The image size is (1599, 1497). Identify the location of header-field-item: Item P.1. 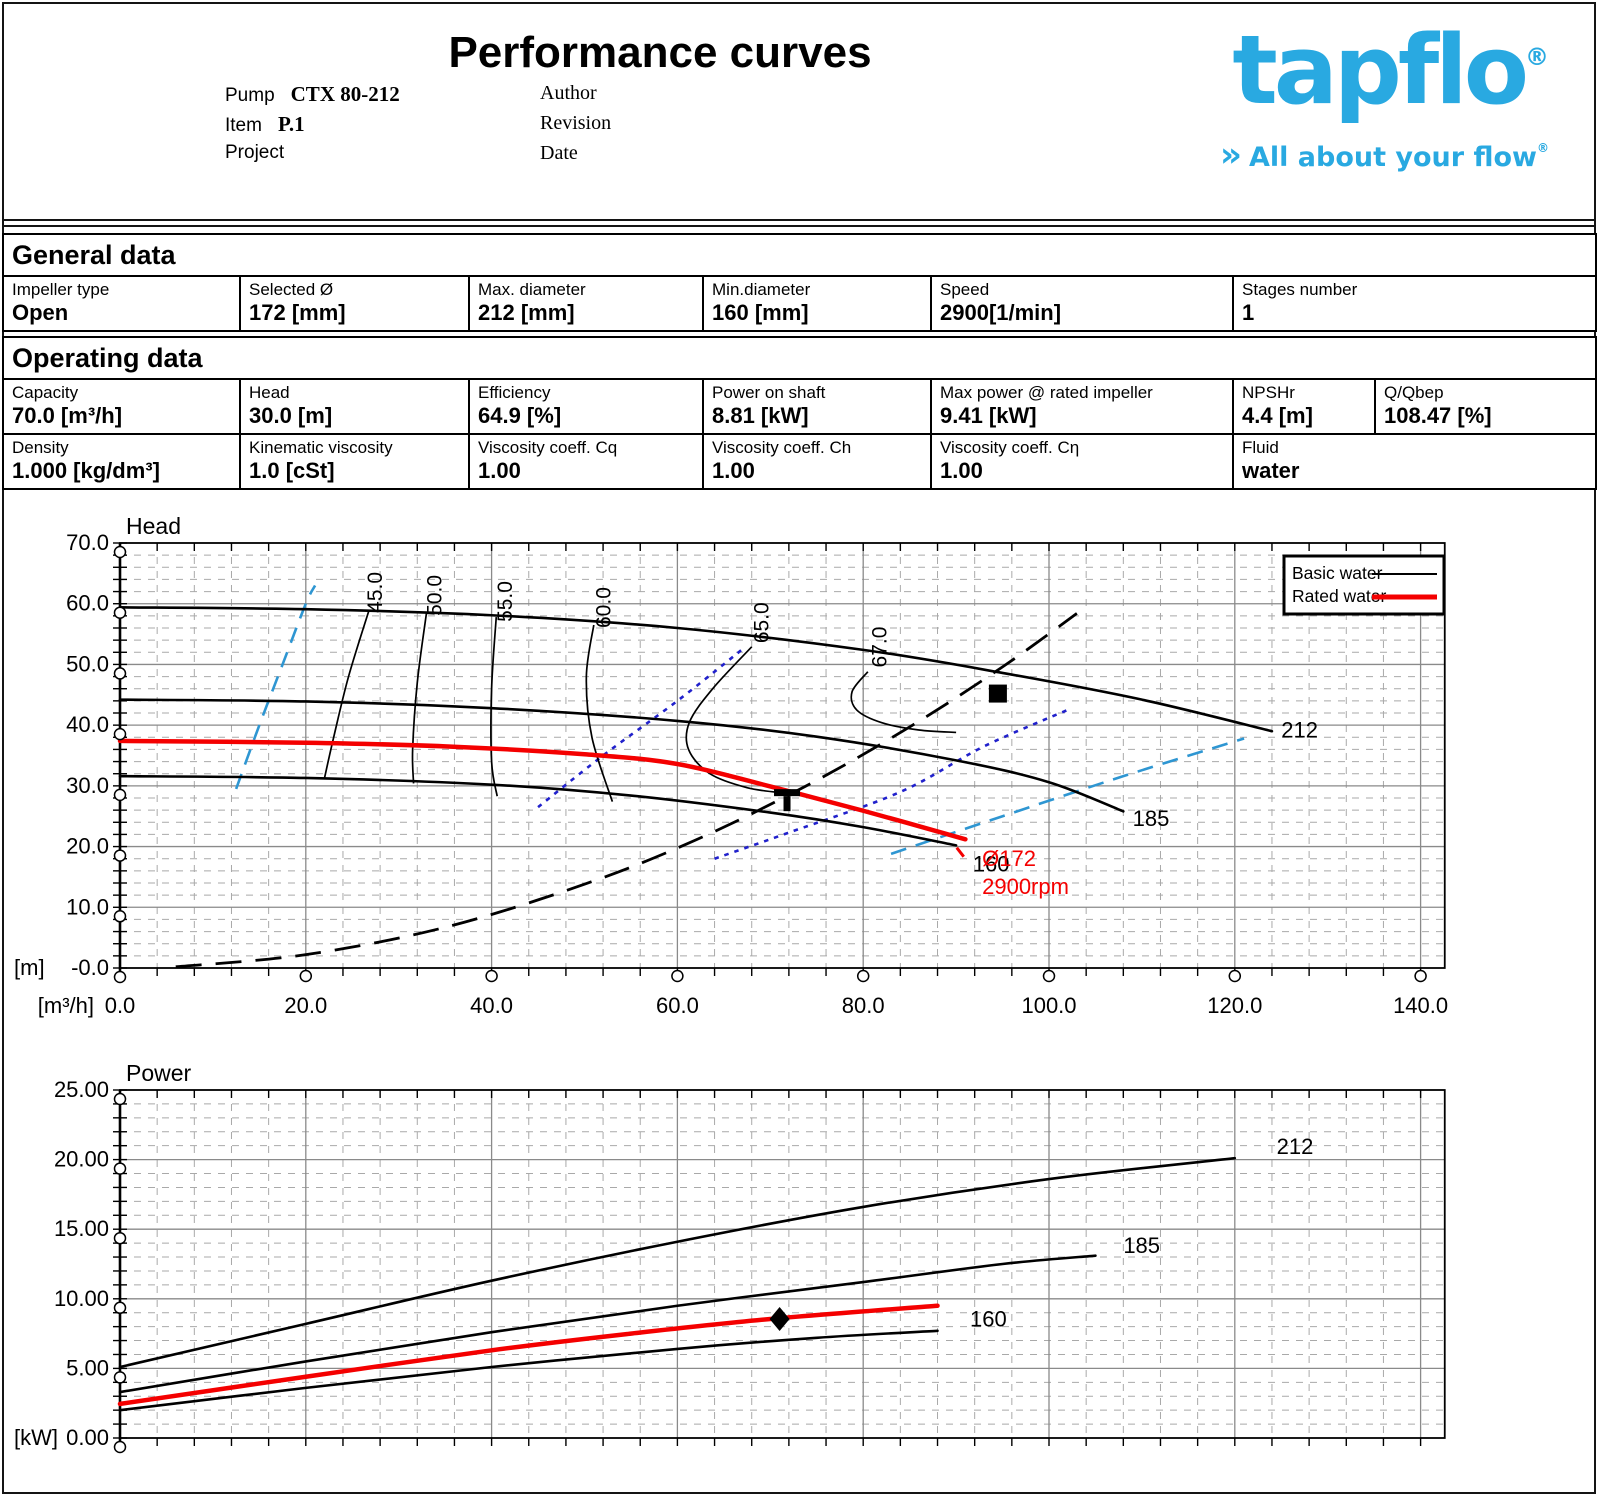
(265, 124).